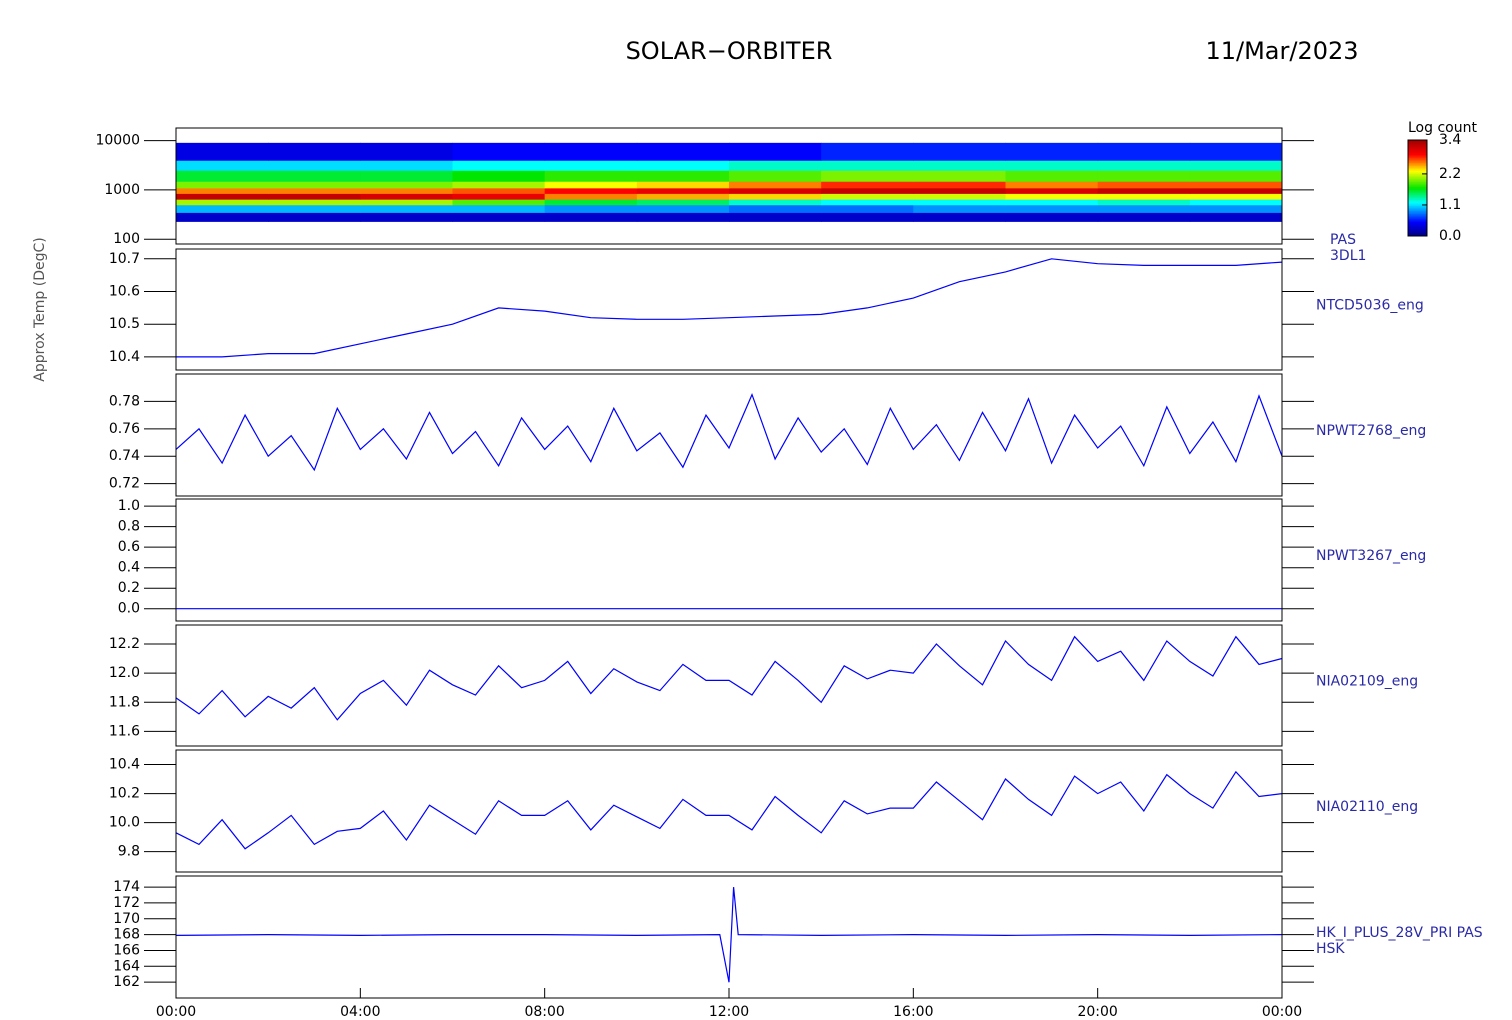 The height and width of the screenshot is (1020, 1512). Describe the element at coordinates (1371, 431) in the screenshot. I see `panel-label: NPWT2768_eng` at that location.